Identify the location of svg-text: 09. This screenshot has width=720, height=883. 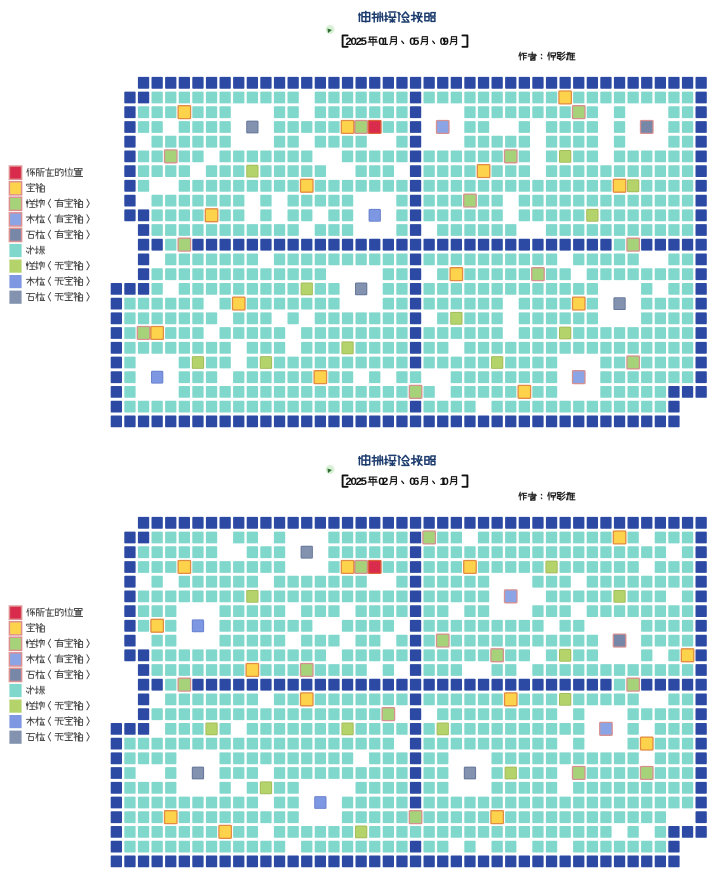
(444, 42).